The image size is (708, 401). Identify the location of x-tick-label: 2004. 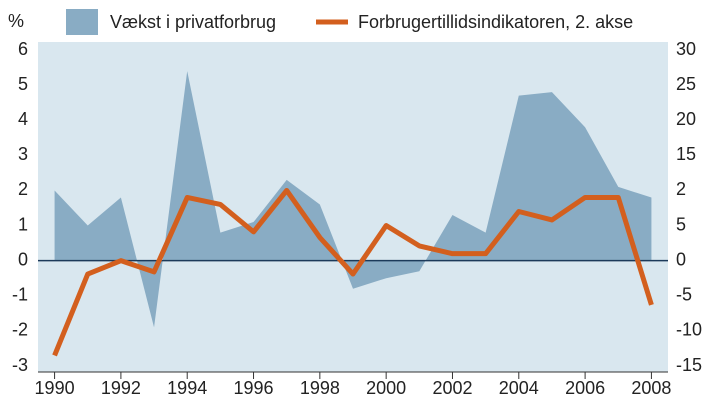
(519, 388).